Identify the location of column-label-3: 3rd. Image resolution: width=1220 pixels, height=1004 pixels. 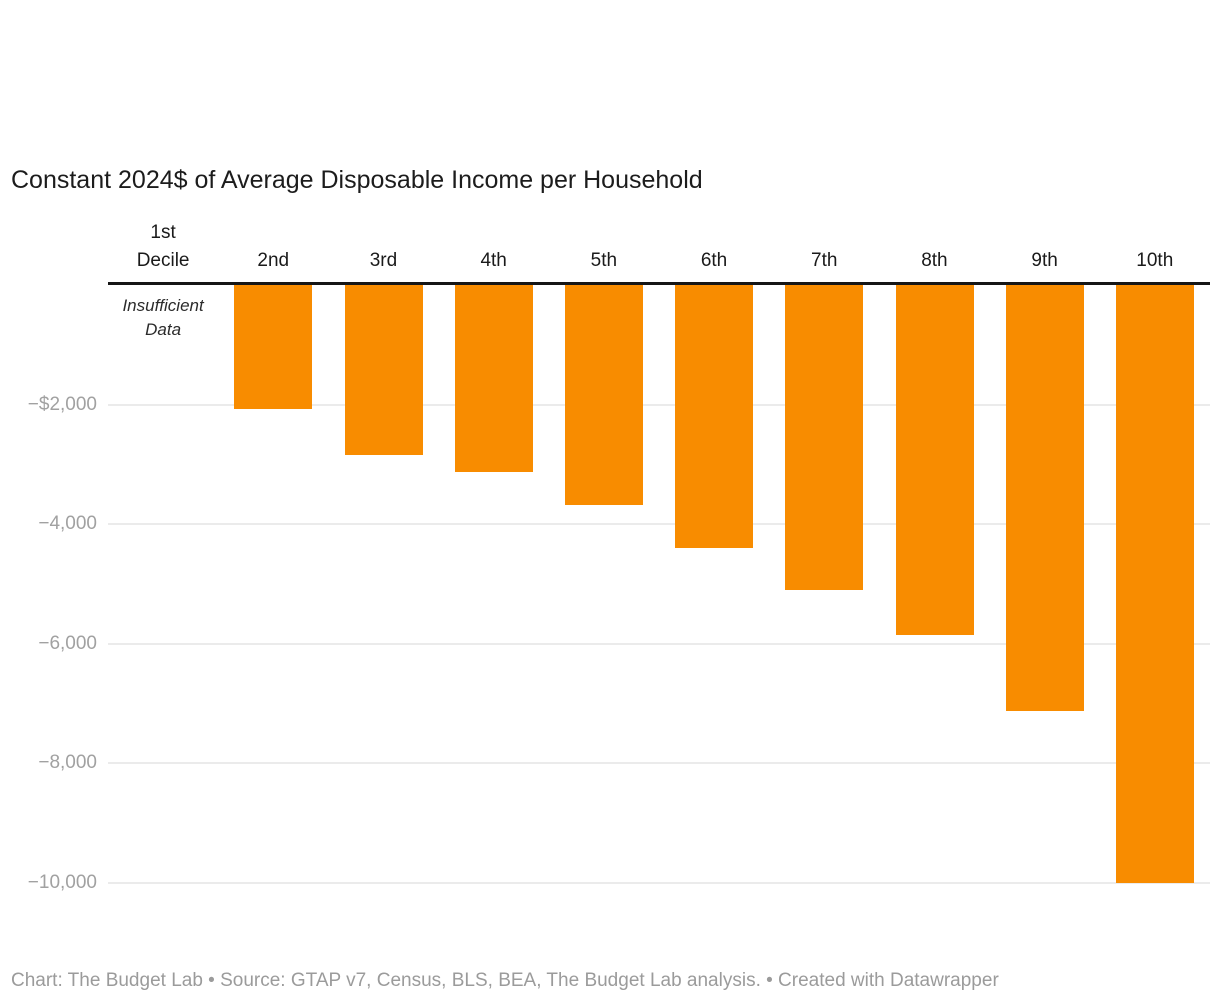
(383, 260).